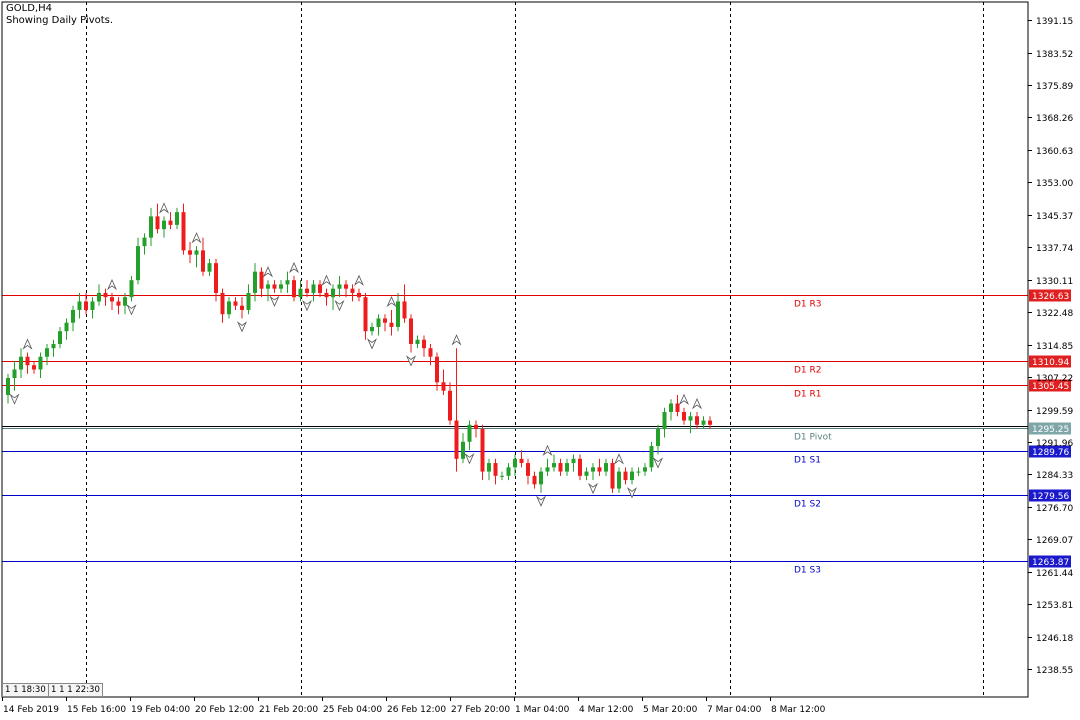  Describe the element at coordinates (1054, 574) in the screenshot. I see `y-tick-label-17: 1261.44` at that location.